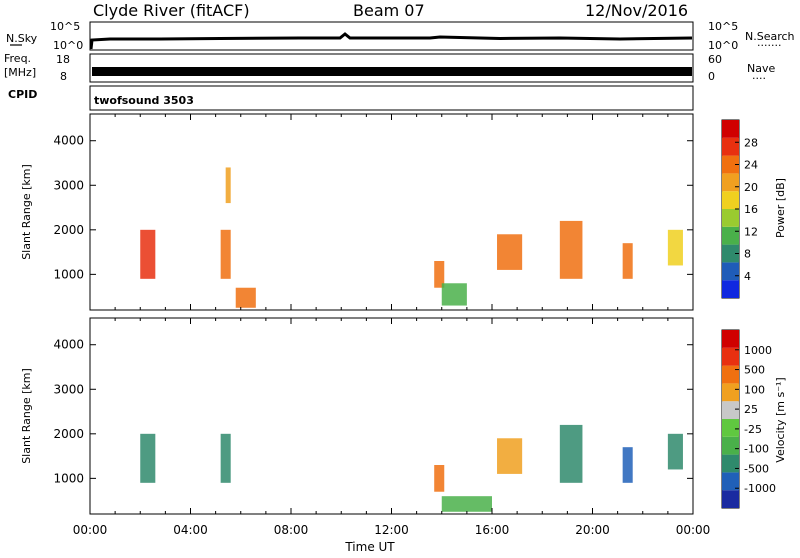 The height and width of the screenshot is (558, 800). What do you see at coordinates (723, 26) in the screenshot?
I see `nsky-right-tick-top: 10^5` at bounding box center [723, 26].